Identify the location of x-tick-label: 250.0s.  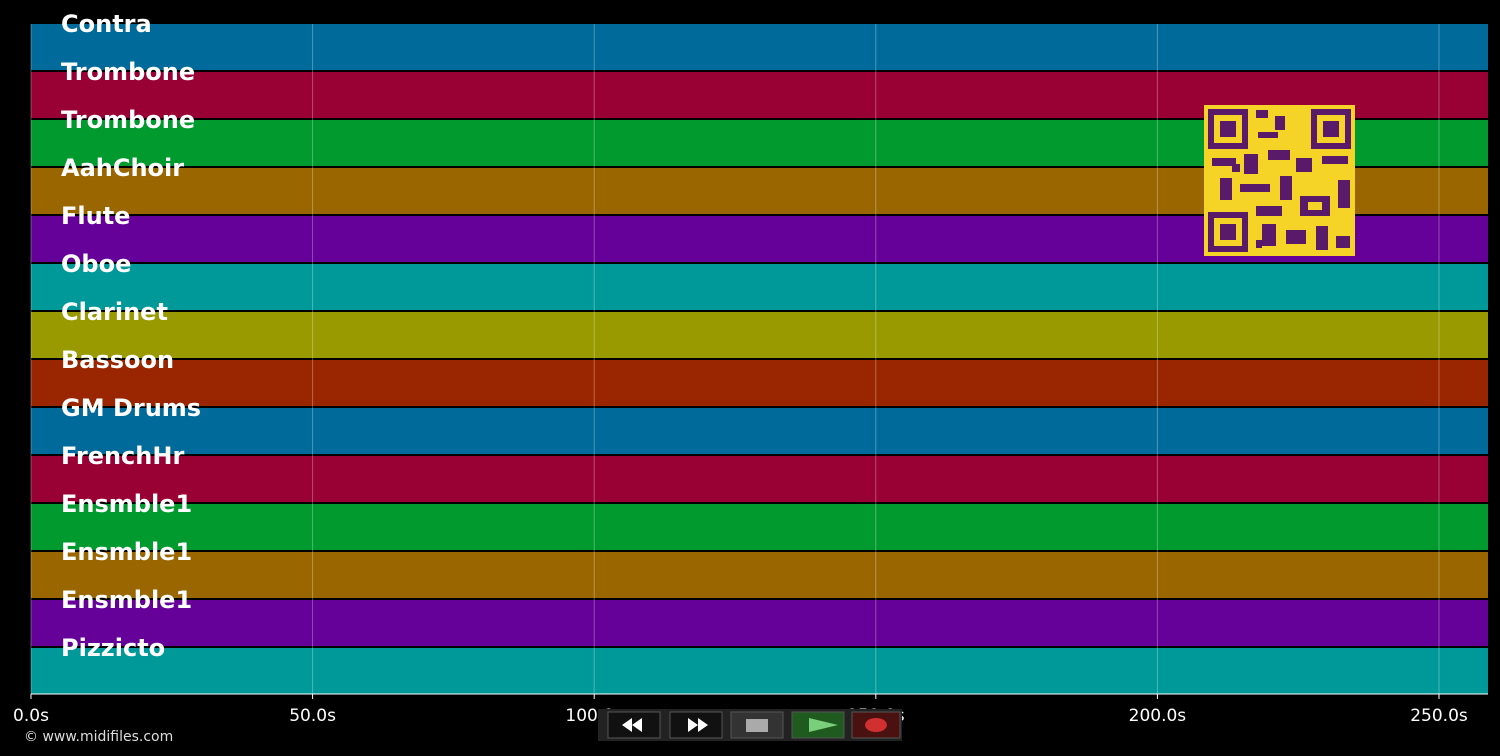
(1439, 716).